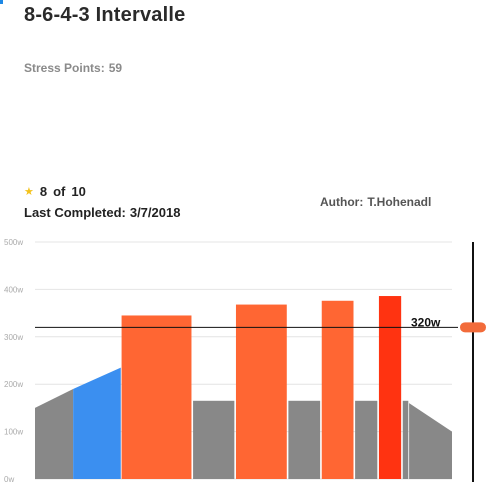 This screenshot has width=488, height=501. I want to click on author-label: Author:, so click(342, 202).